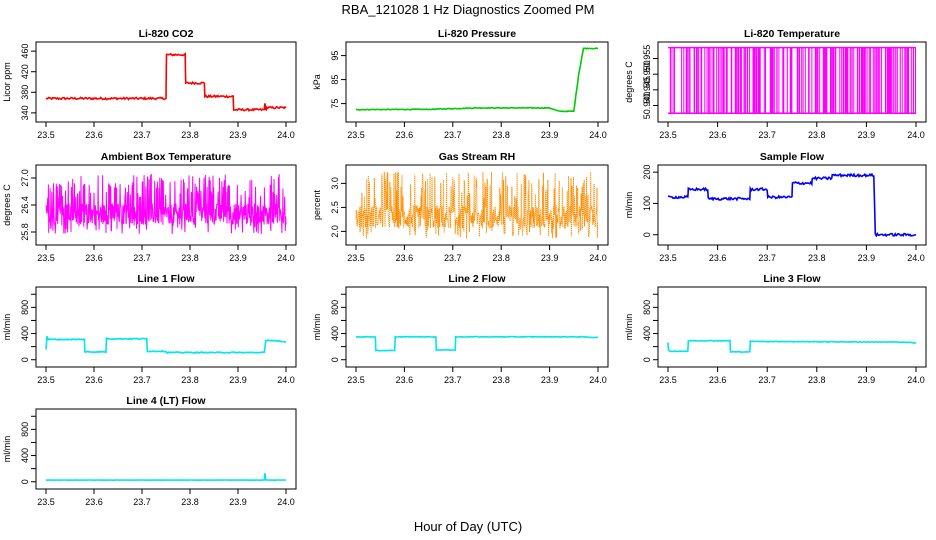 The height and width of the screenshot is (540, 936). Describe the element at coordinates (468, 526) in the screenshot. I see `figure-x-axis-label: Hour of Day (UTC)` at that location.